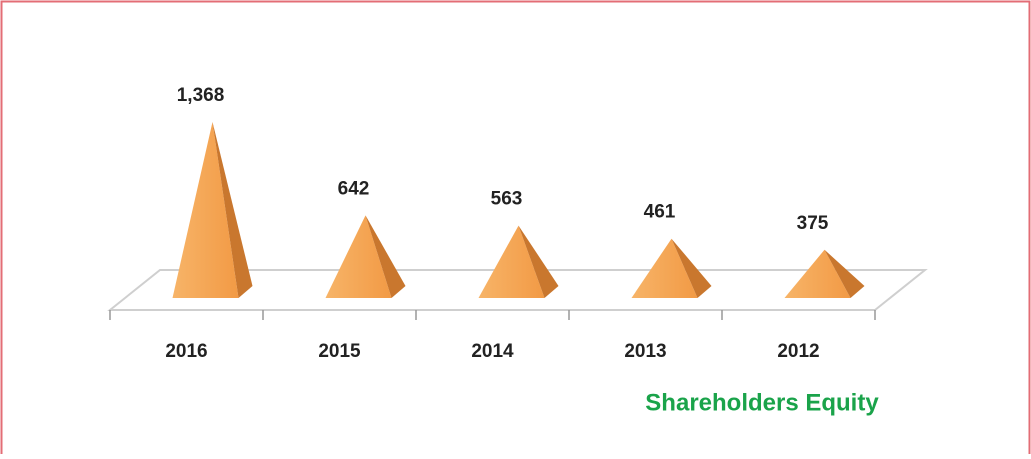  What do you see at coordinates (507, 199) in the screenshot?
I see `data-label: 563` at bounding box center [507, 199].